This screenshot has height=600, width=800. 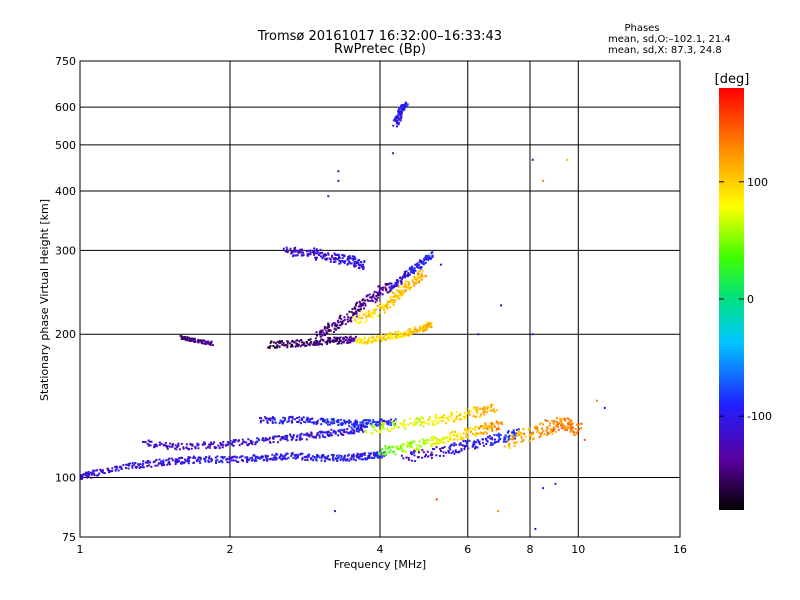 I want to click on y-axis-label: Stationary phase Virtual Height [km], so click(x=44, y=300).